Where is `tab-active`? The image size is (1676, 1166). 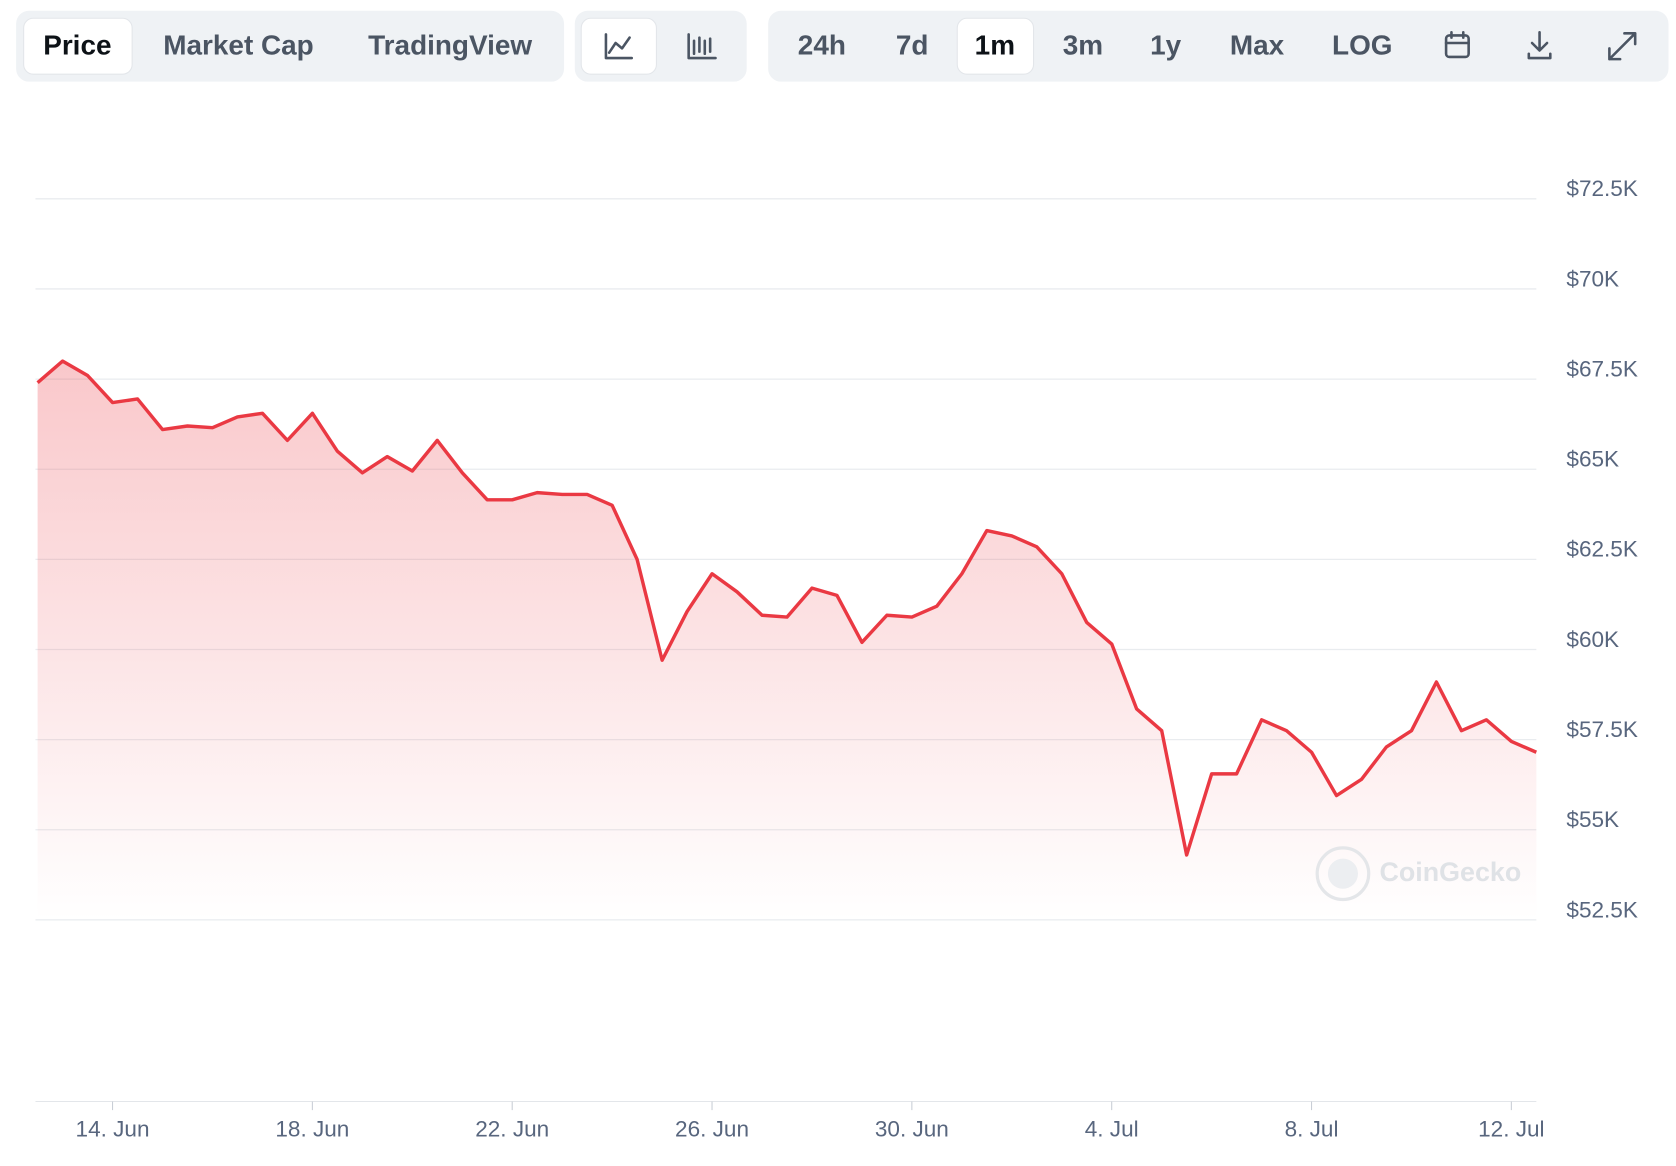 tab-active is located at coordinates (78, 46).